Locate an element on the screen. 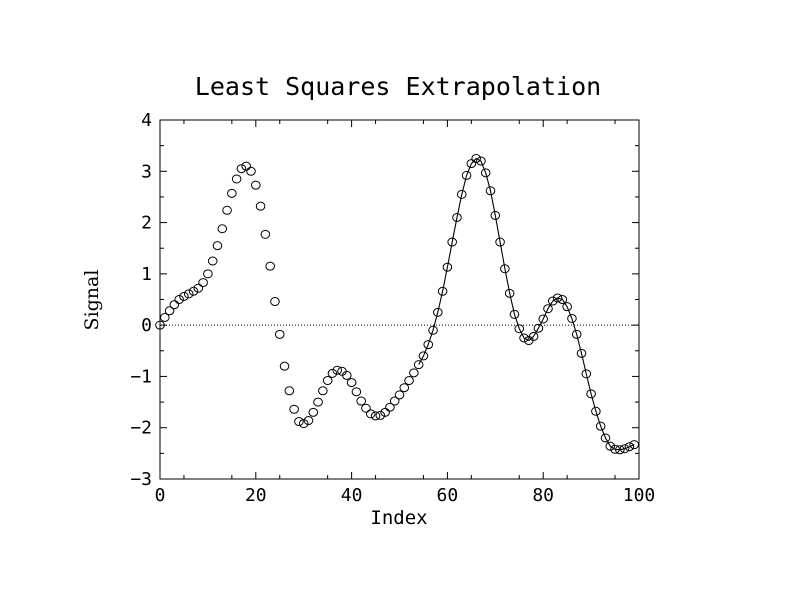 This screenshot has height=600, width=800. x-tick-labels: 0 20 40 60 80 100 is located at coordinates (405, 495).